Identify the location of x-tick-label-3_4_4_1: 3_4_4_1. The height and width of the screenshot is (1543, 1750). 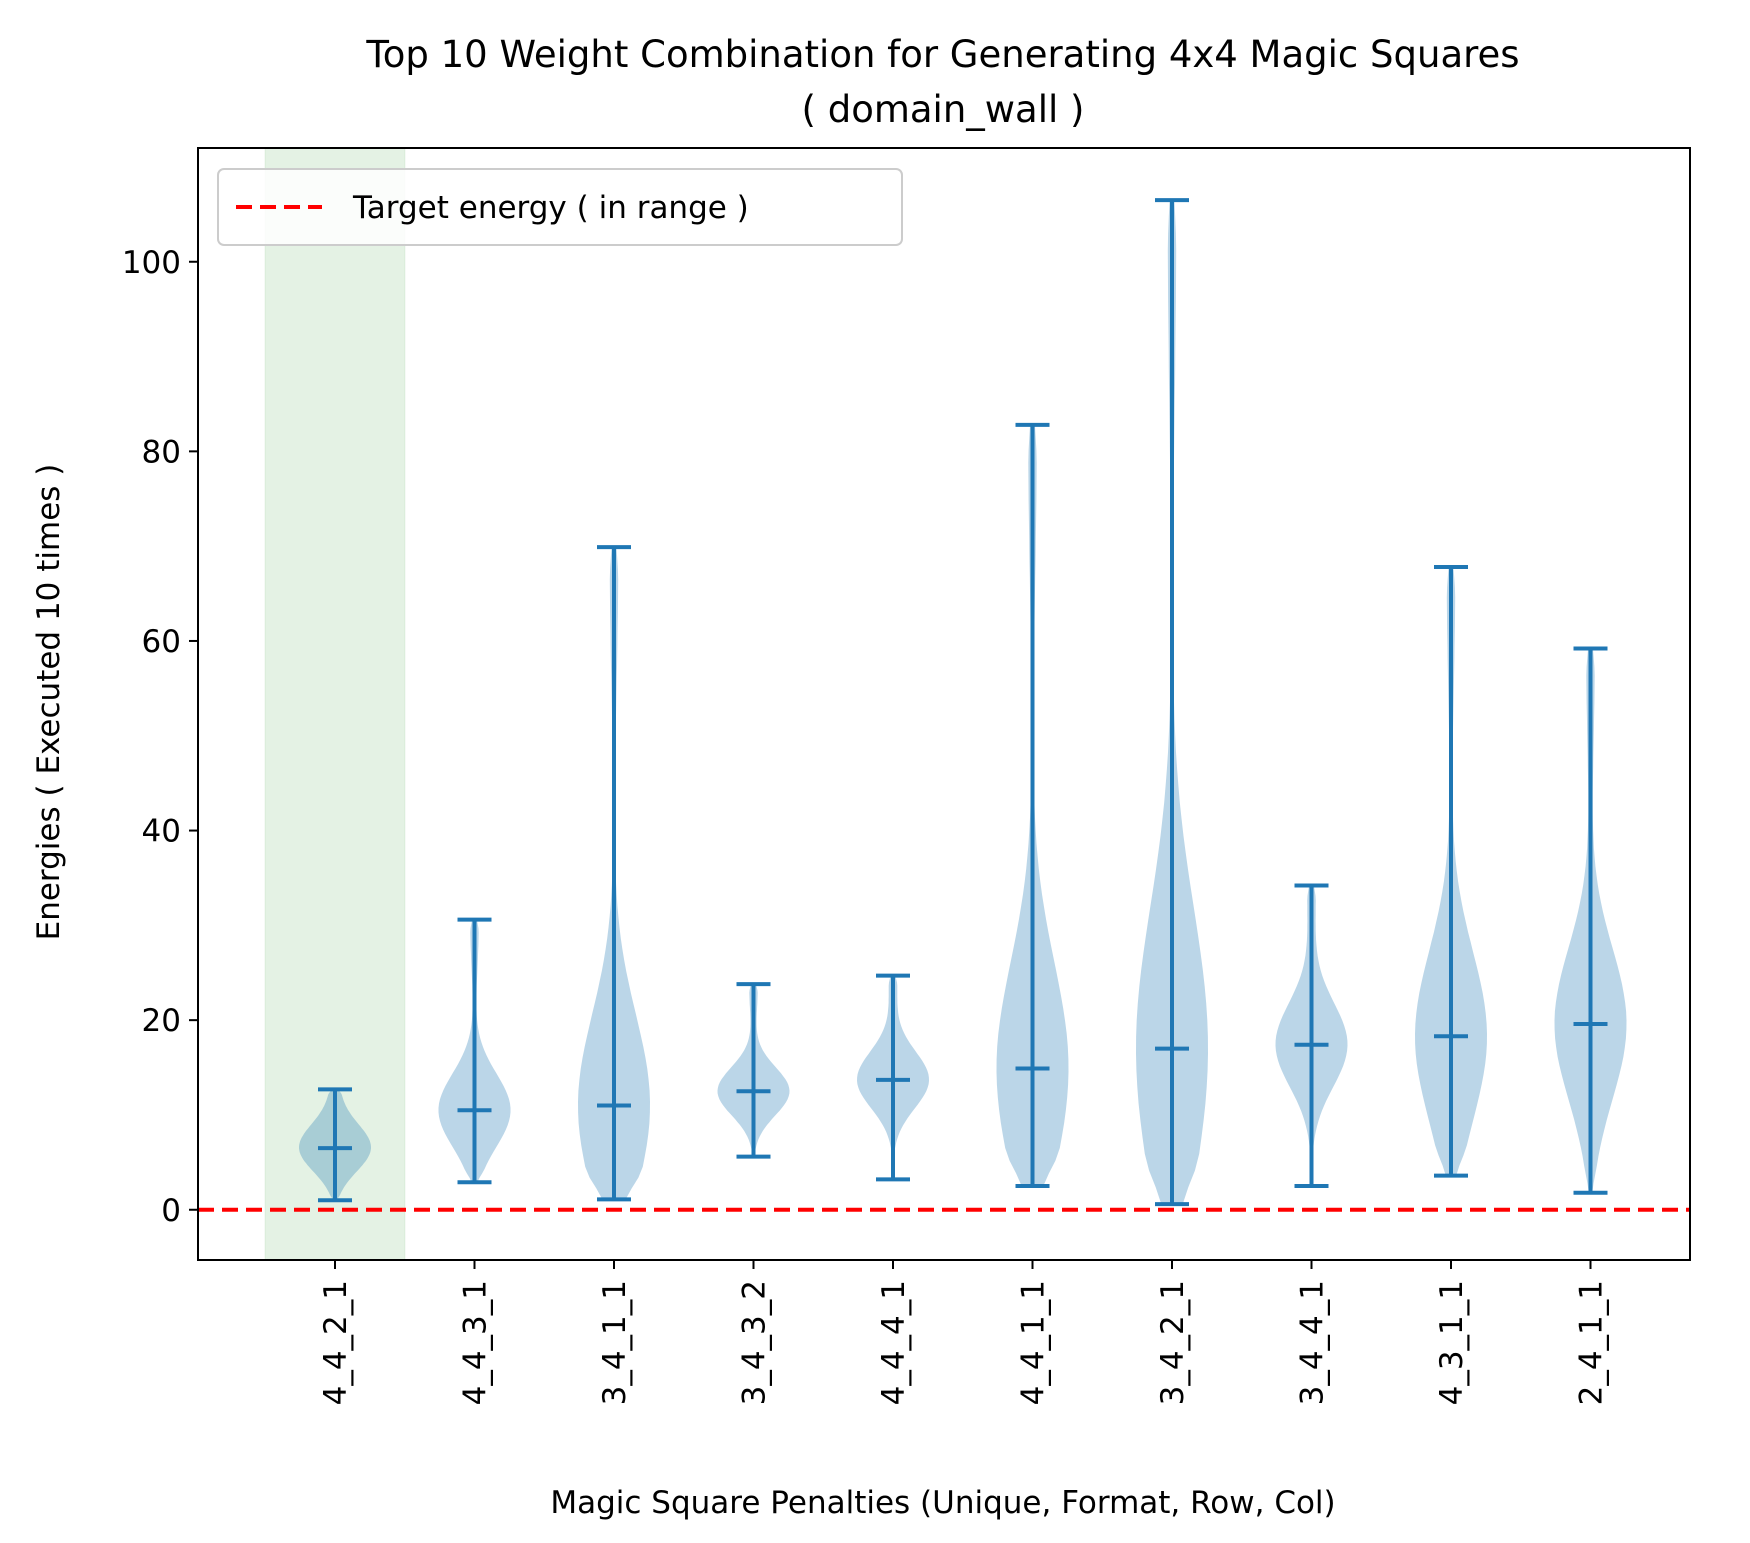
(1313, 1342).